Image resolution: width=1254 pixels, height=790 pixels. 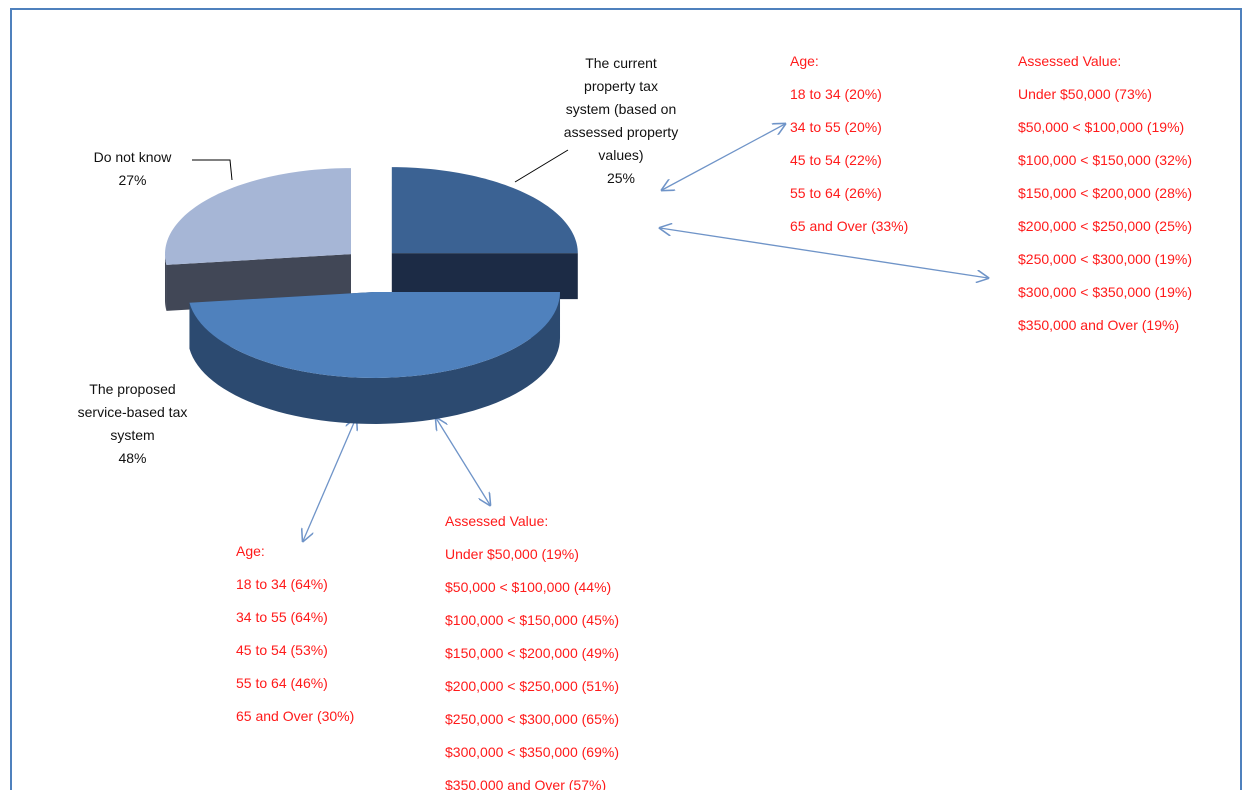 I want to click on leaders, so click(x=380, y=166).